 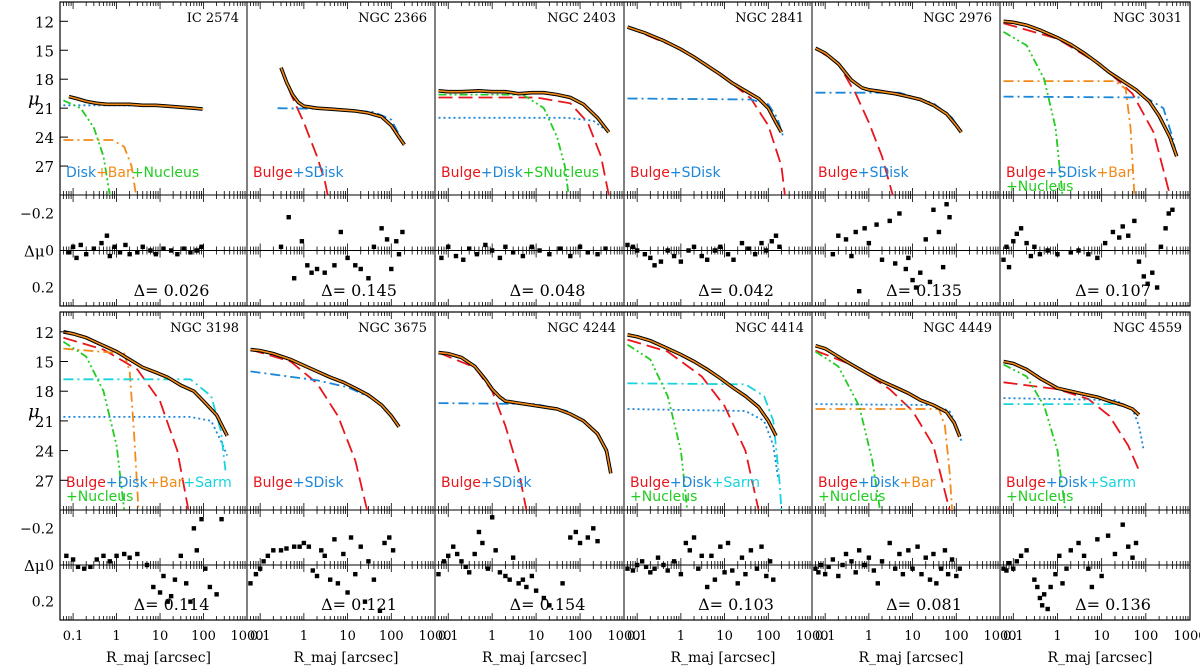 I want to click on component-label-part: +SNucleus, so click(x=561, y=173).